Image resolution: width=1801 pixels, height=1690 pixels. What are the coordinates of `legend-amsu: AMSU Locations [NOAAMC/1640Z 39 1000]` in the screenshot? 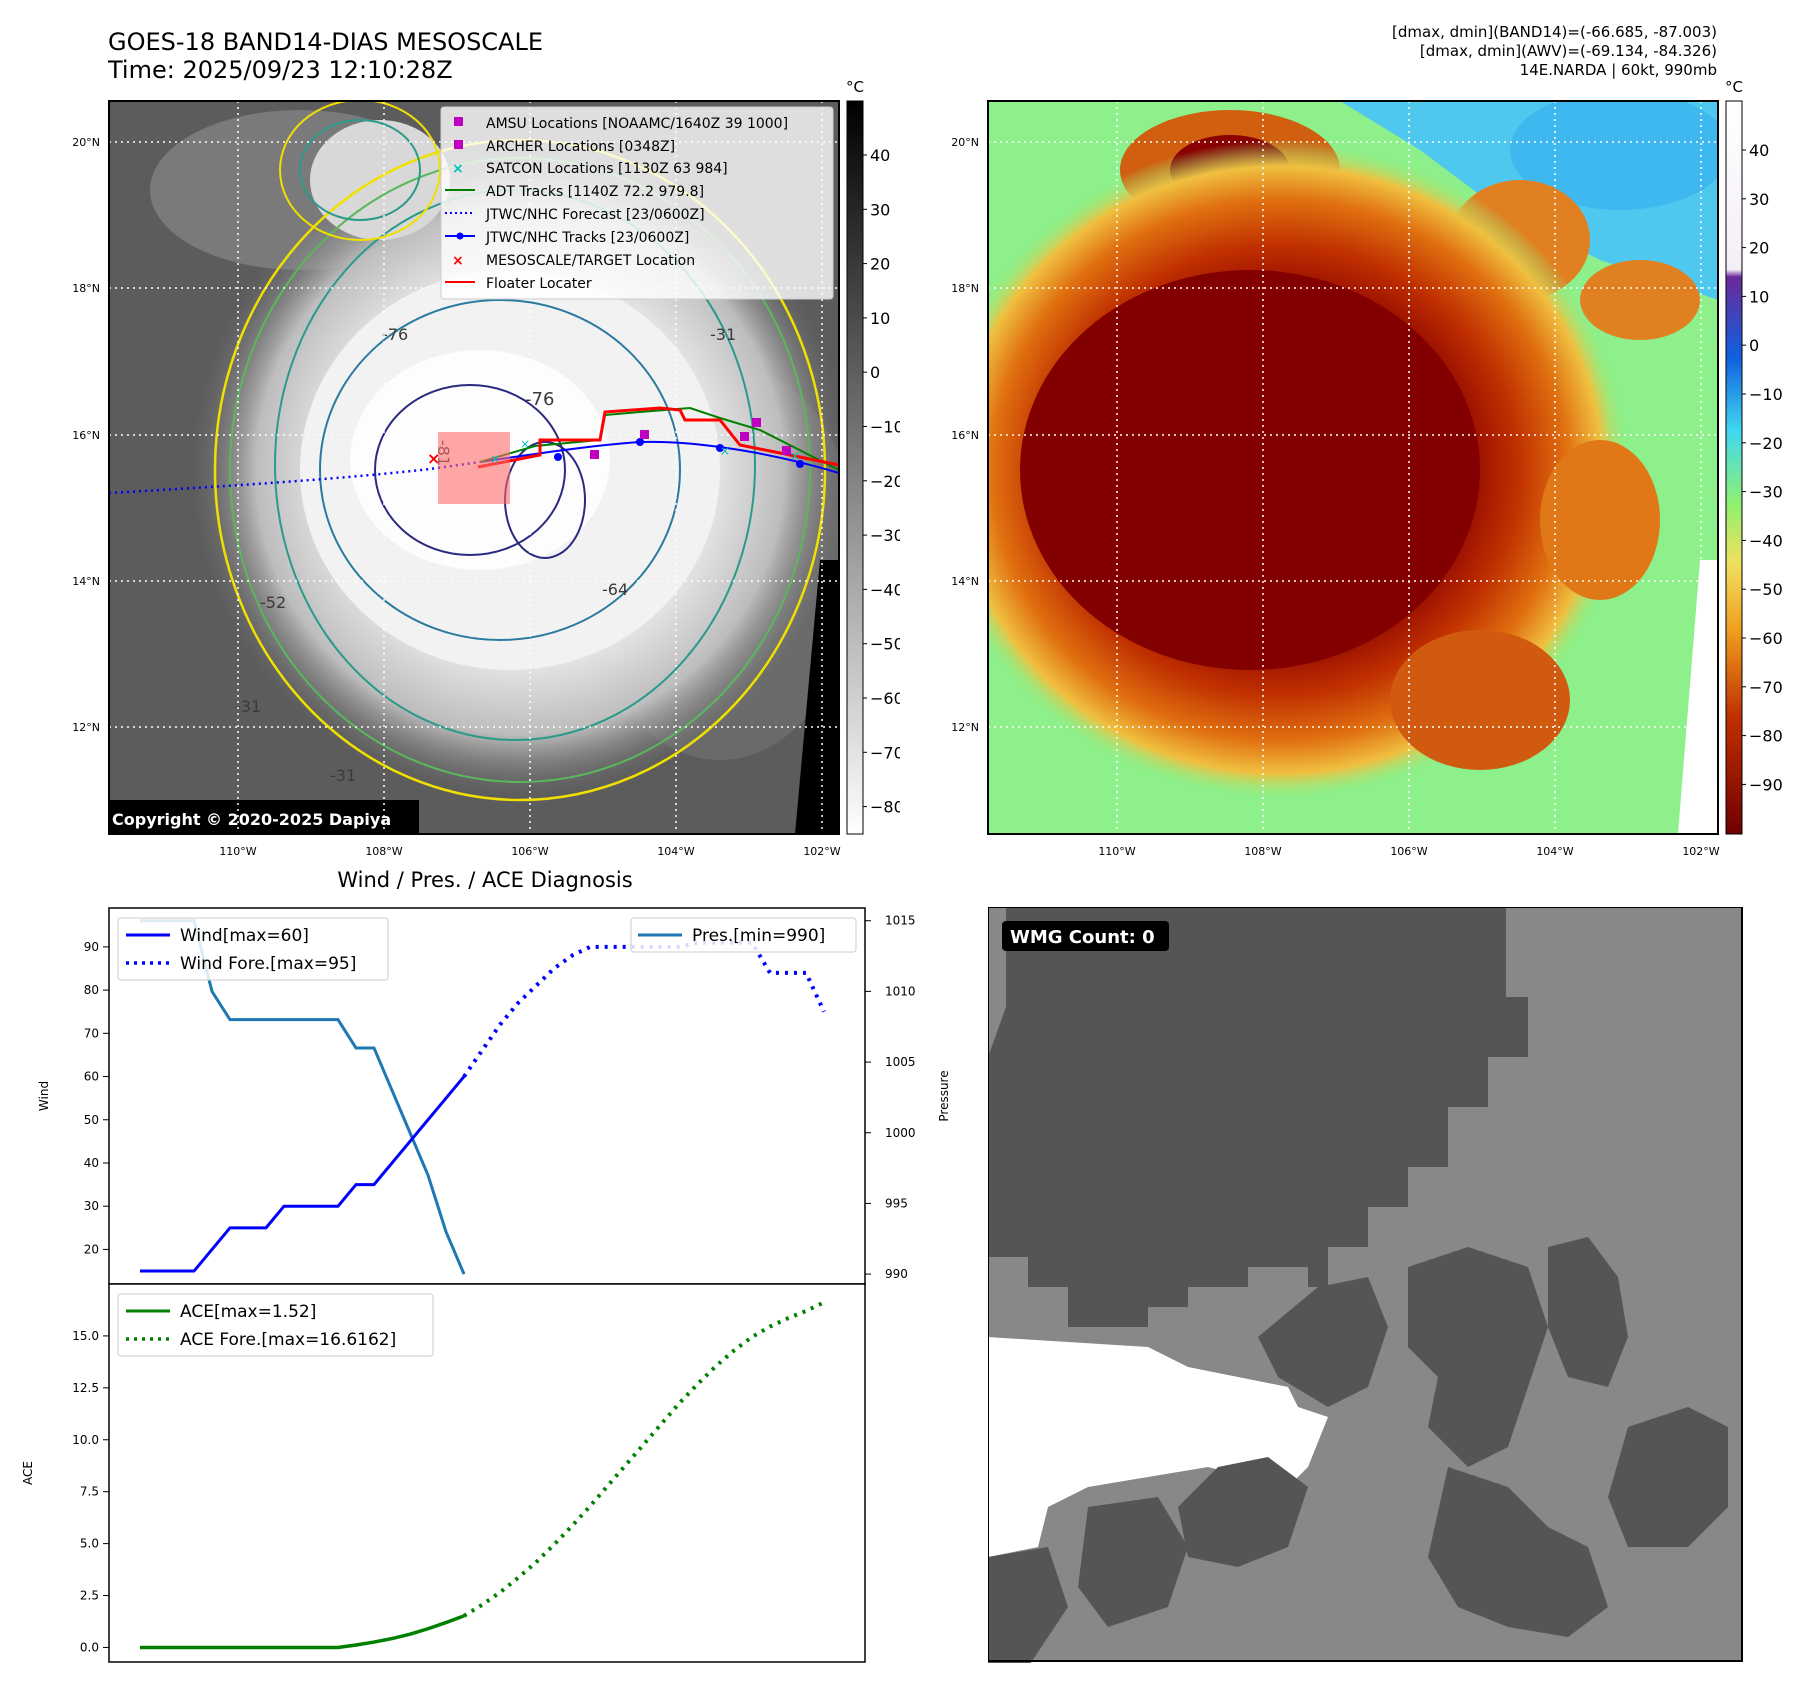 It's located at (637, 124).